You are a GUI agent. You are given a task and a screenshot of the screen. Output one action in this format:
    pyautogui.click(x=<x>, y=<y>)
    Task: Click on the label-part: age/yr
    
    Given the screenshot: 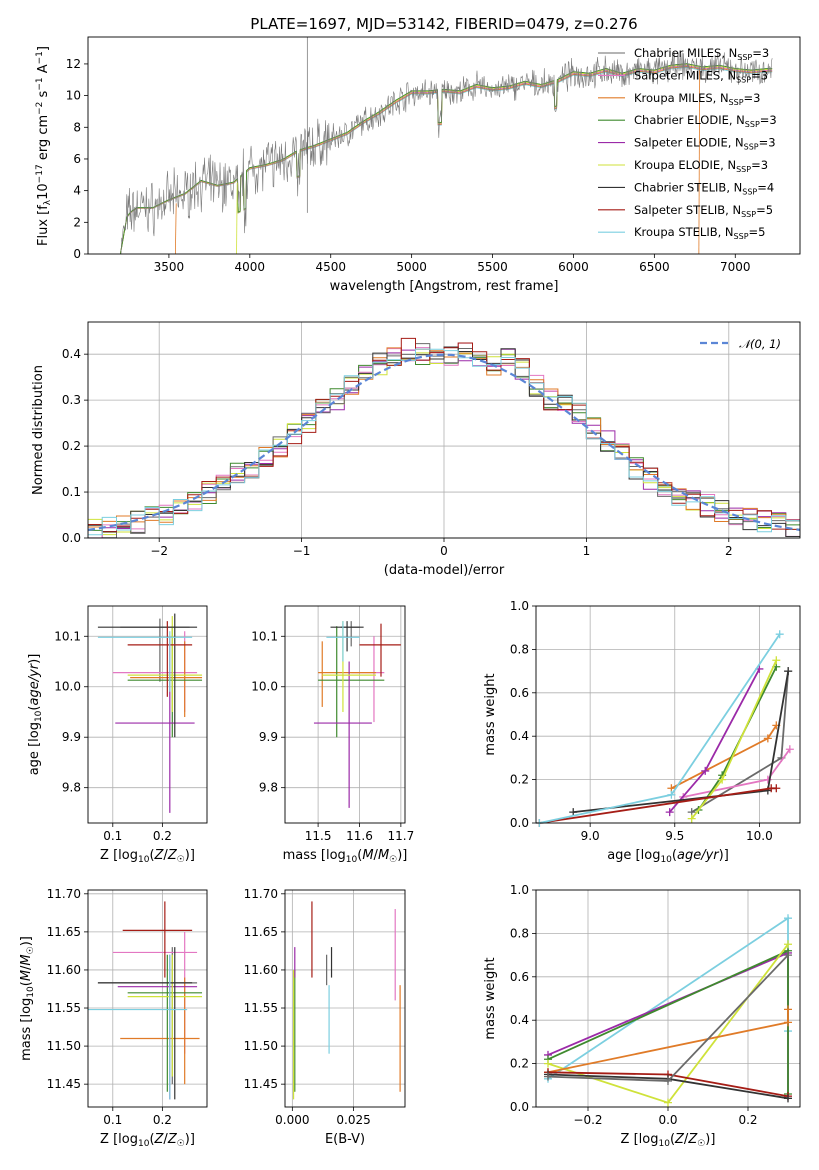 What is the action you would take?
    pyautogui.click(x=34, y=683)
    